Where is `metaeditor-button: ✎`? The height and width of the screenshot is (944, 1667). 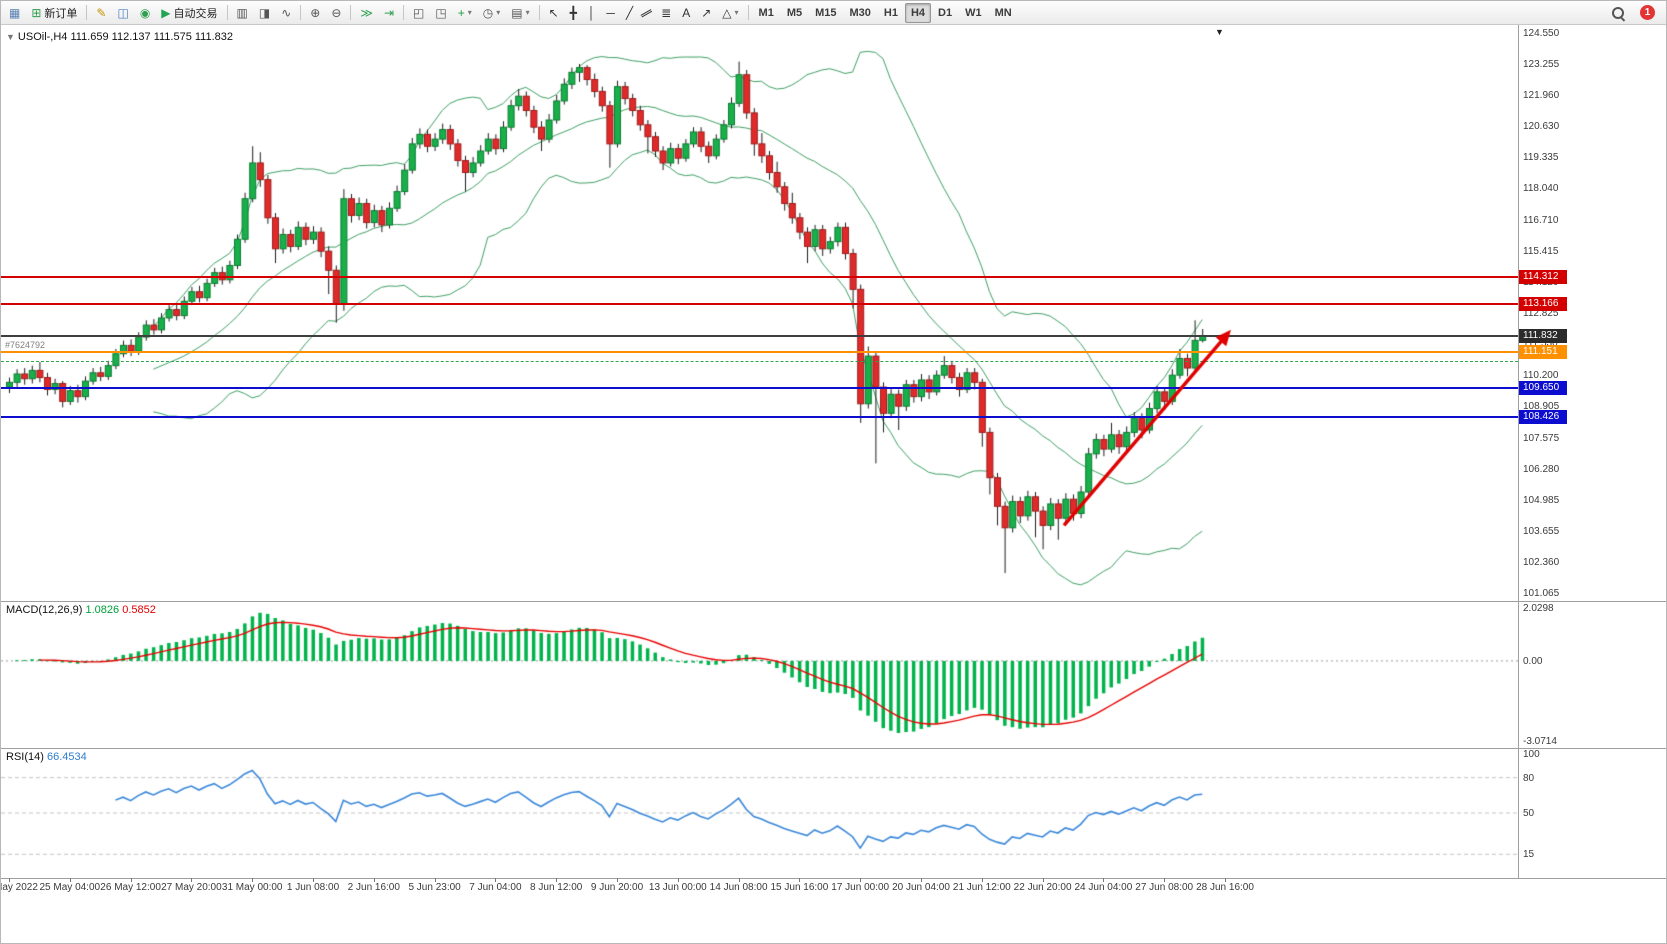 metaeditor-button: ✎ is located at coordinates (101, 13).